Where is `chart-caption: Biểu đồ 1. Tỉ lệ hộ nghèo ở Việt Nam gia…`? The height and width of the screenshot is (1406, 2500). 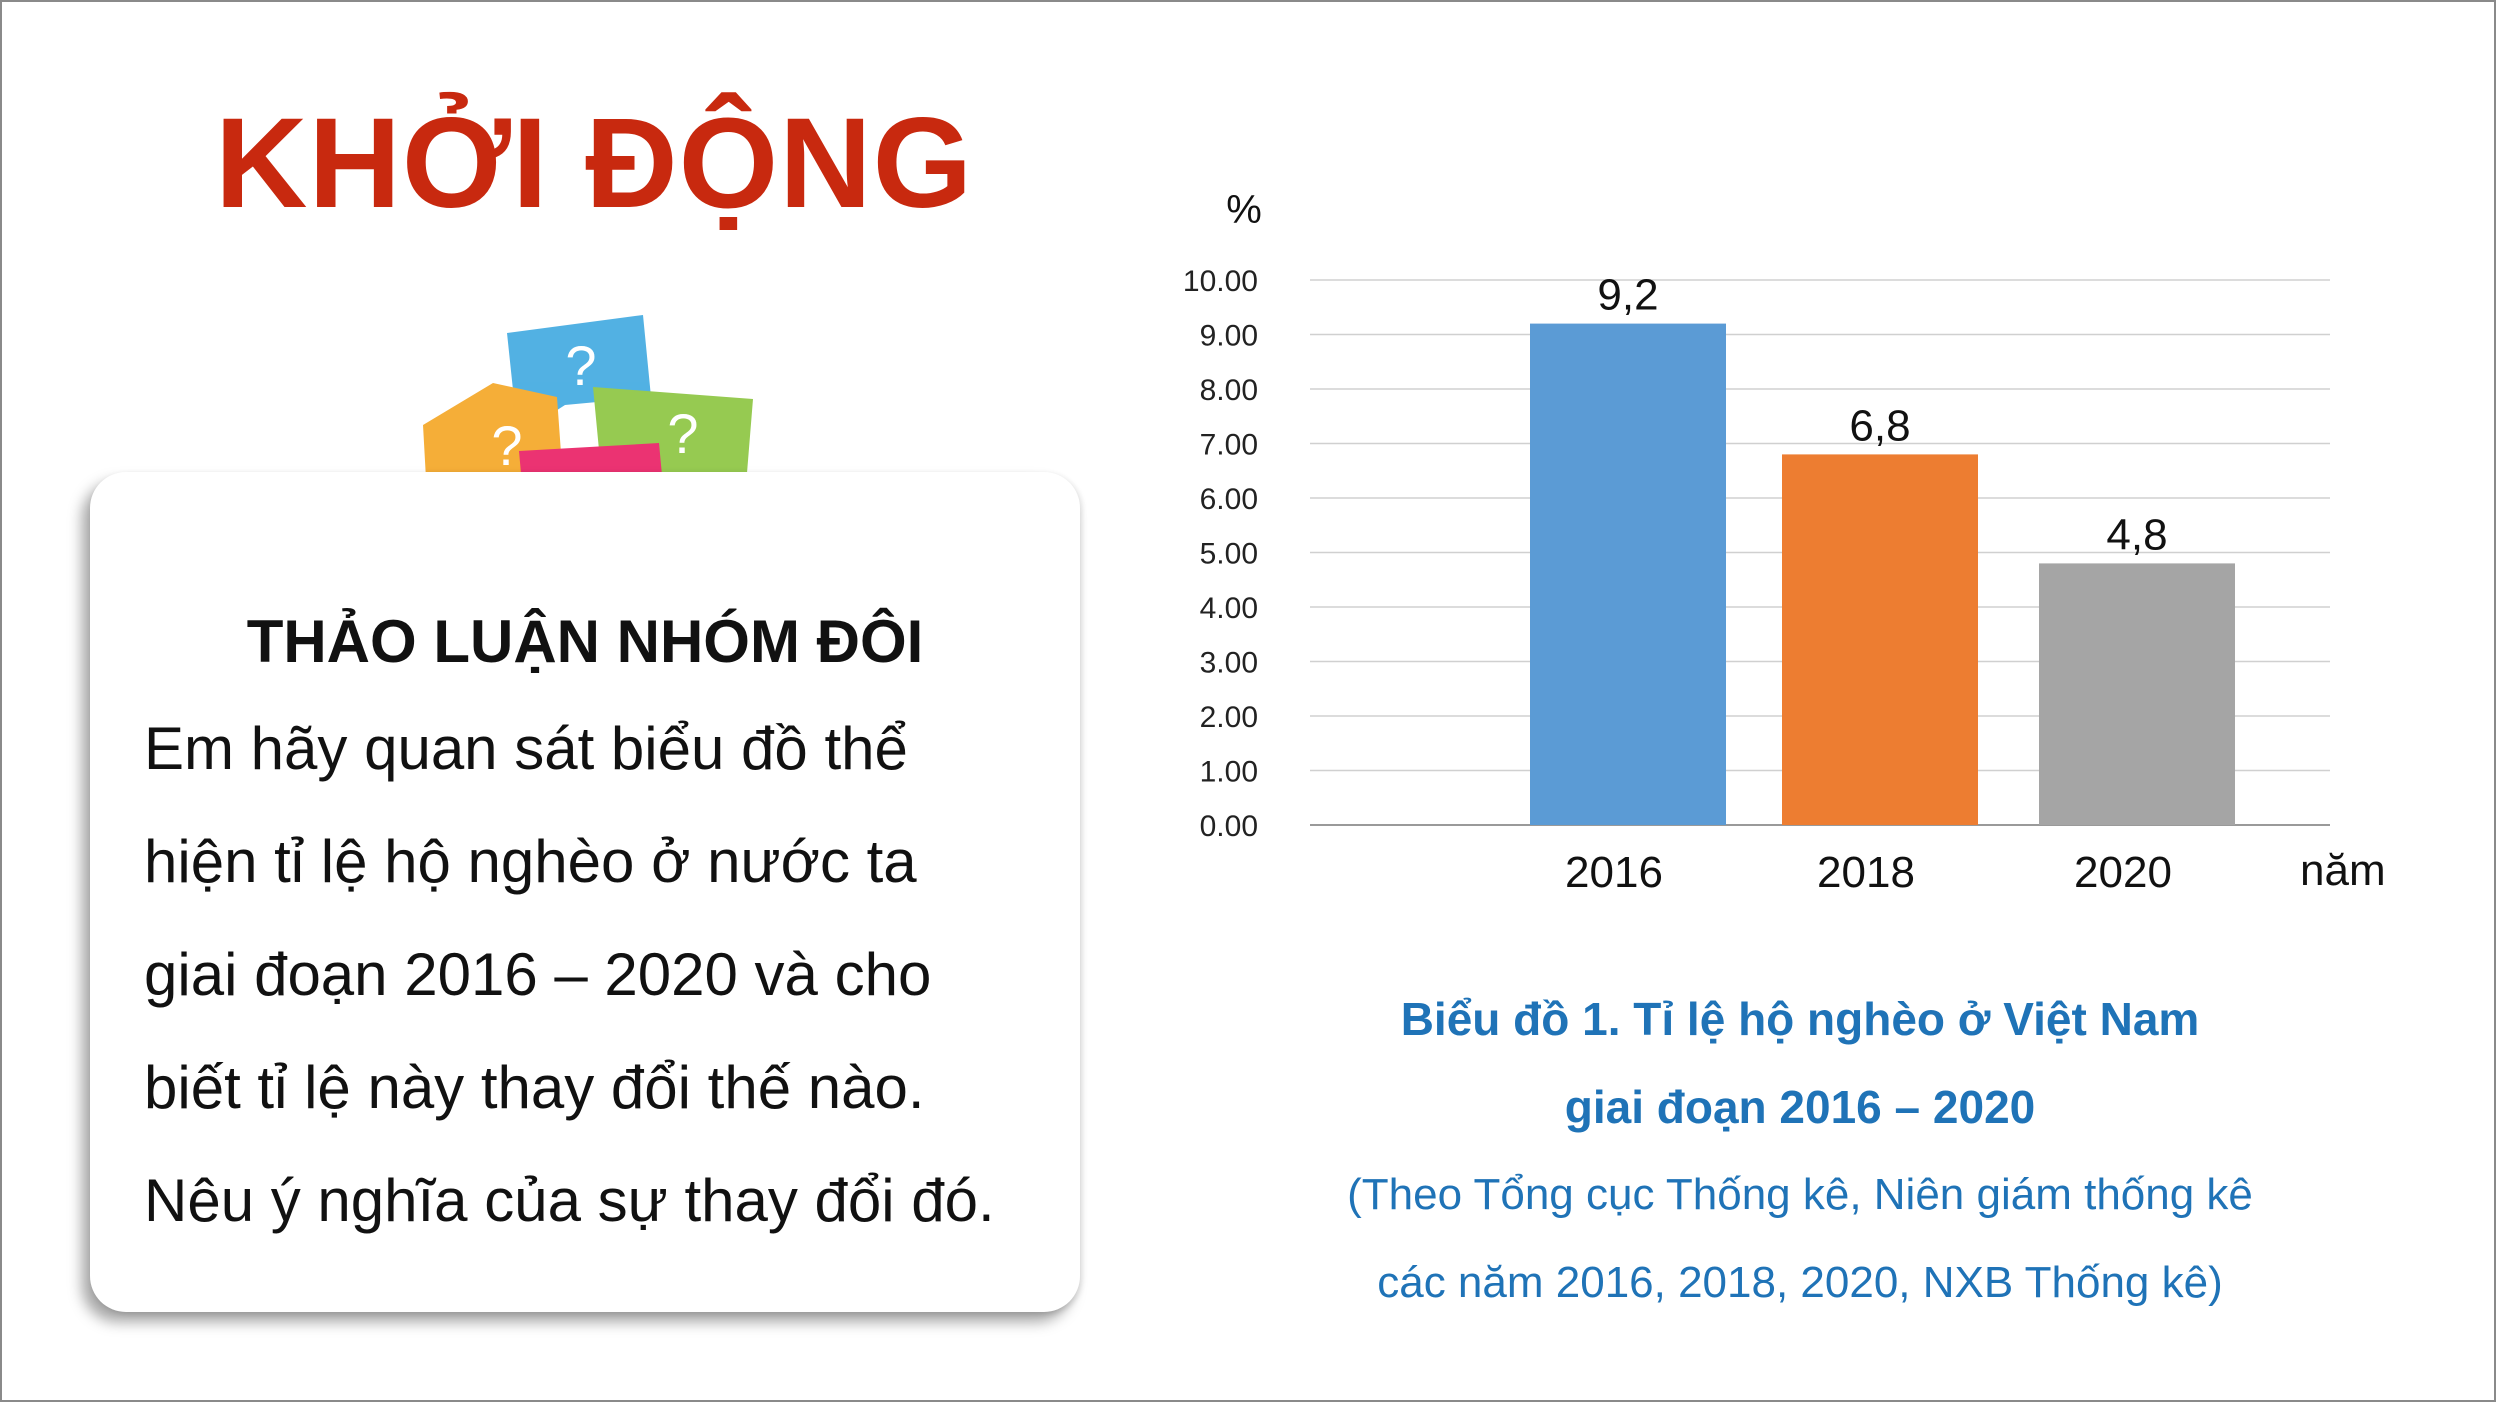 chart-caption: Biểu đồ 1. Tỉ lệ hộ nghèo ở Việt Nam gia… is located at coordinates (1800, 1151).